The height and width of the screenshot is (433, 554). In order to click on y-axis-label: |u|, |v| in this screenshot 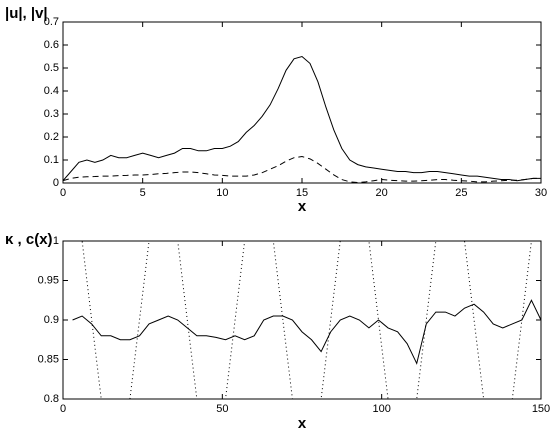, I will do `click(26, 13)`.